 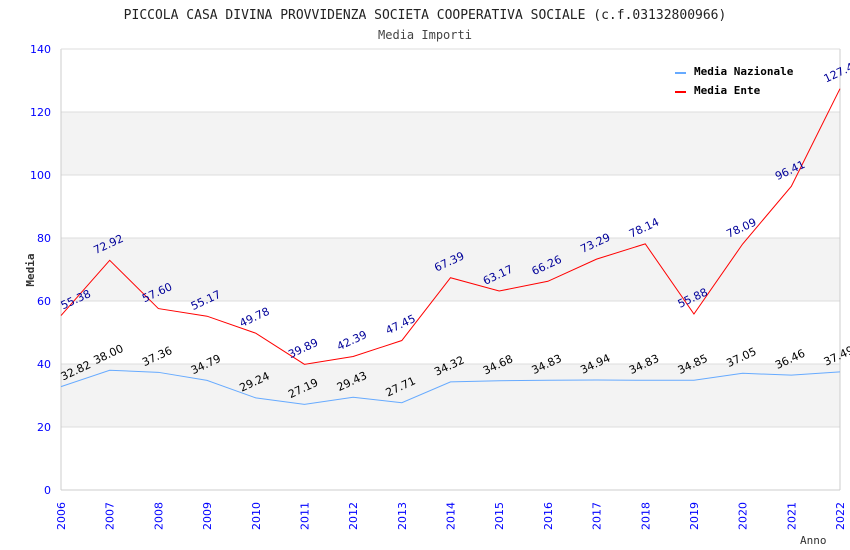 I want to click on x-tick-label: 2009, so click(x=207, y=516).